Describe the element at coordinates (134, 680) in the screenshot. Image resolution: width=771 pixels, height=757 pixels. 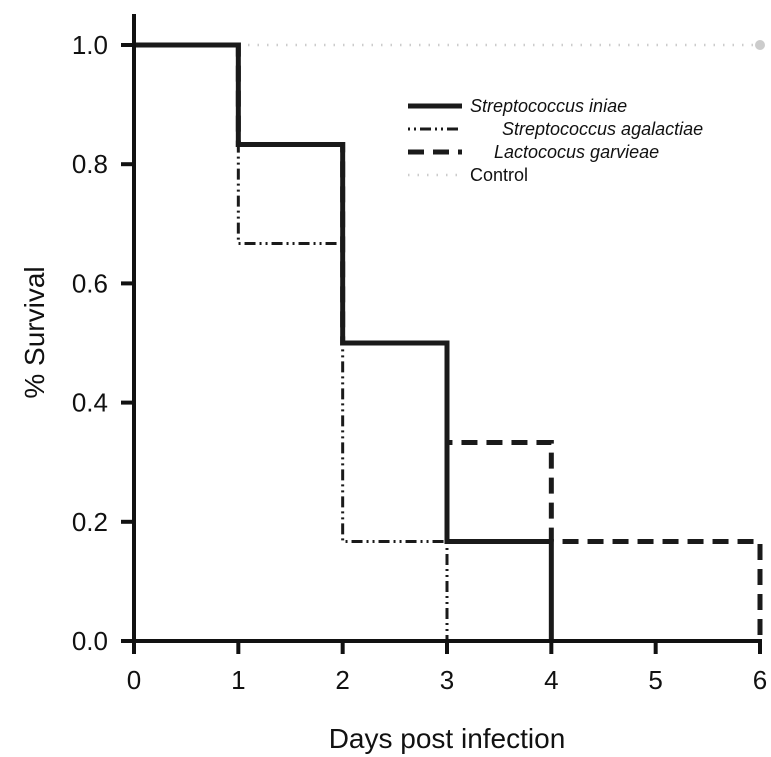
I see `x-tick-label: 0` at that location.